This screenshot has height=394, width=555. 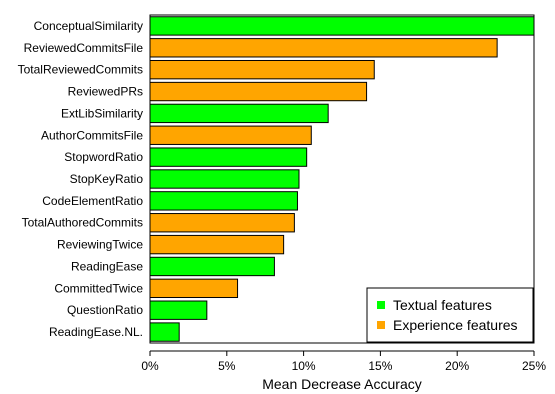 What do you see at coordinates (324, 48) in the screenshot?
I see `bar-reviewedcommitsfile` at bounding box center [324, 48].